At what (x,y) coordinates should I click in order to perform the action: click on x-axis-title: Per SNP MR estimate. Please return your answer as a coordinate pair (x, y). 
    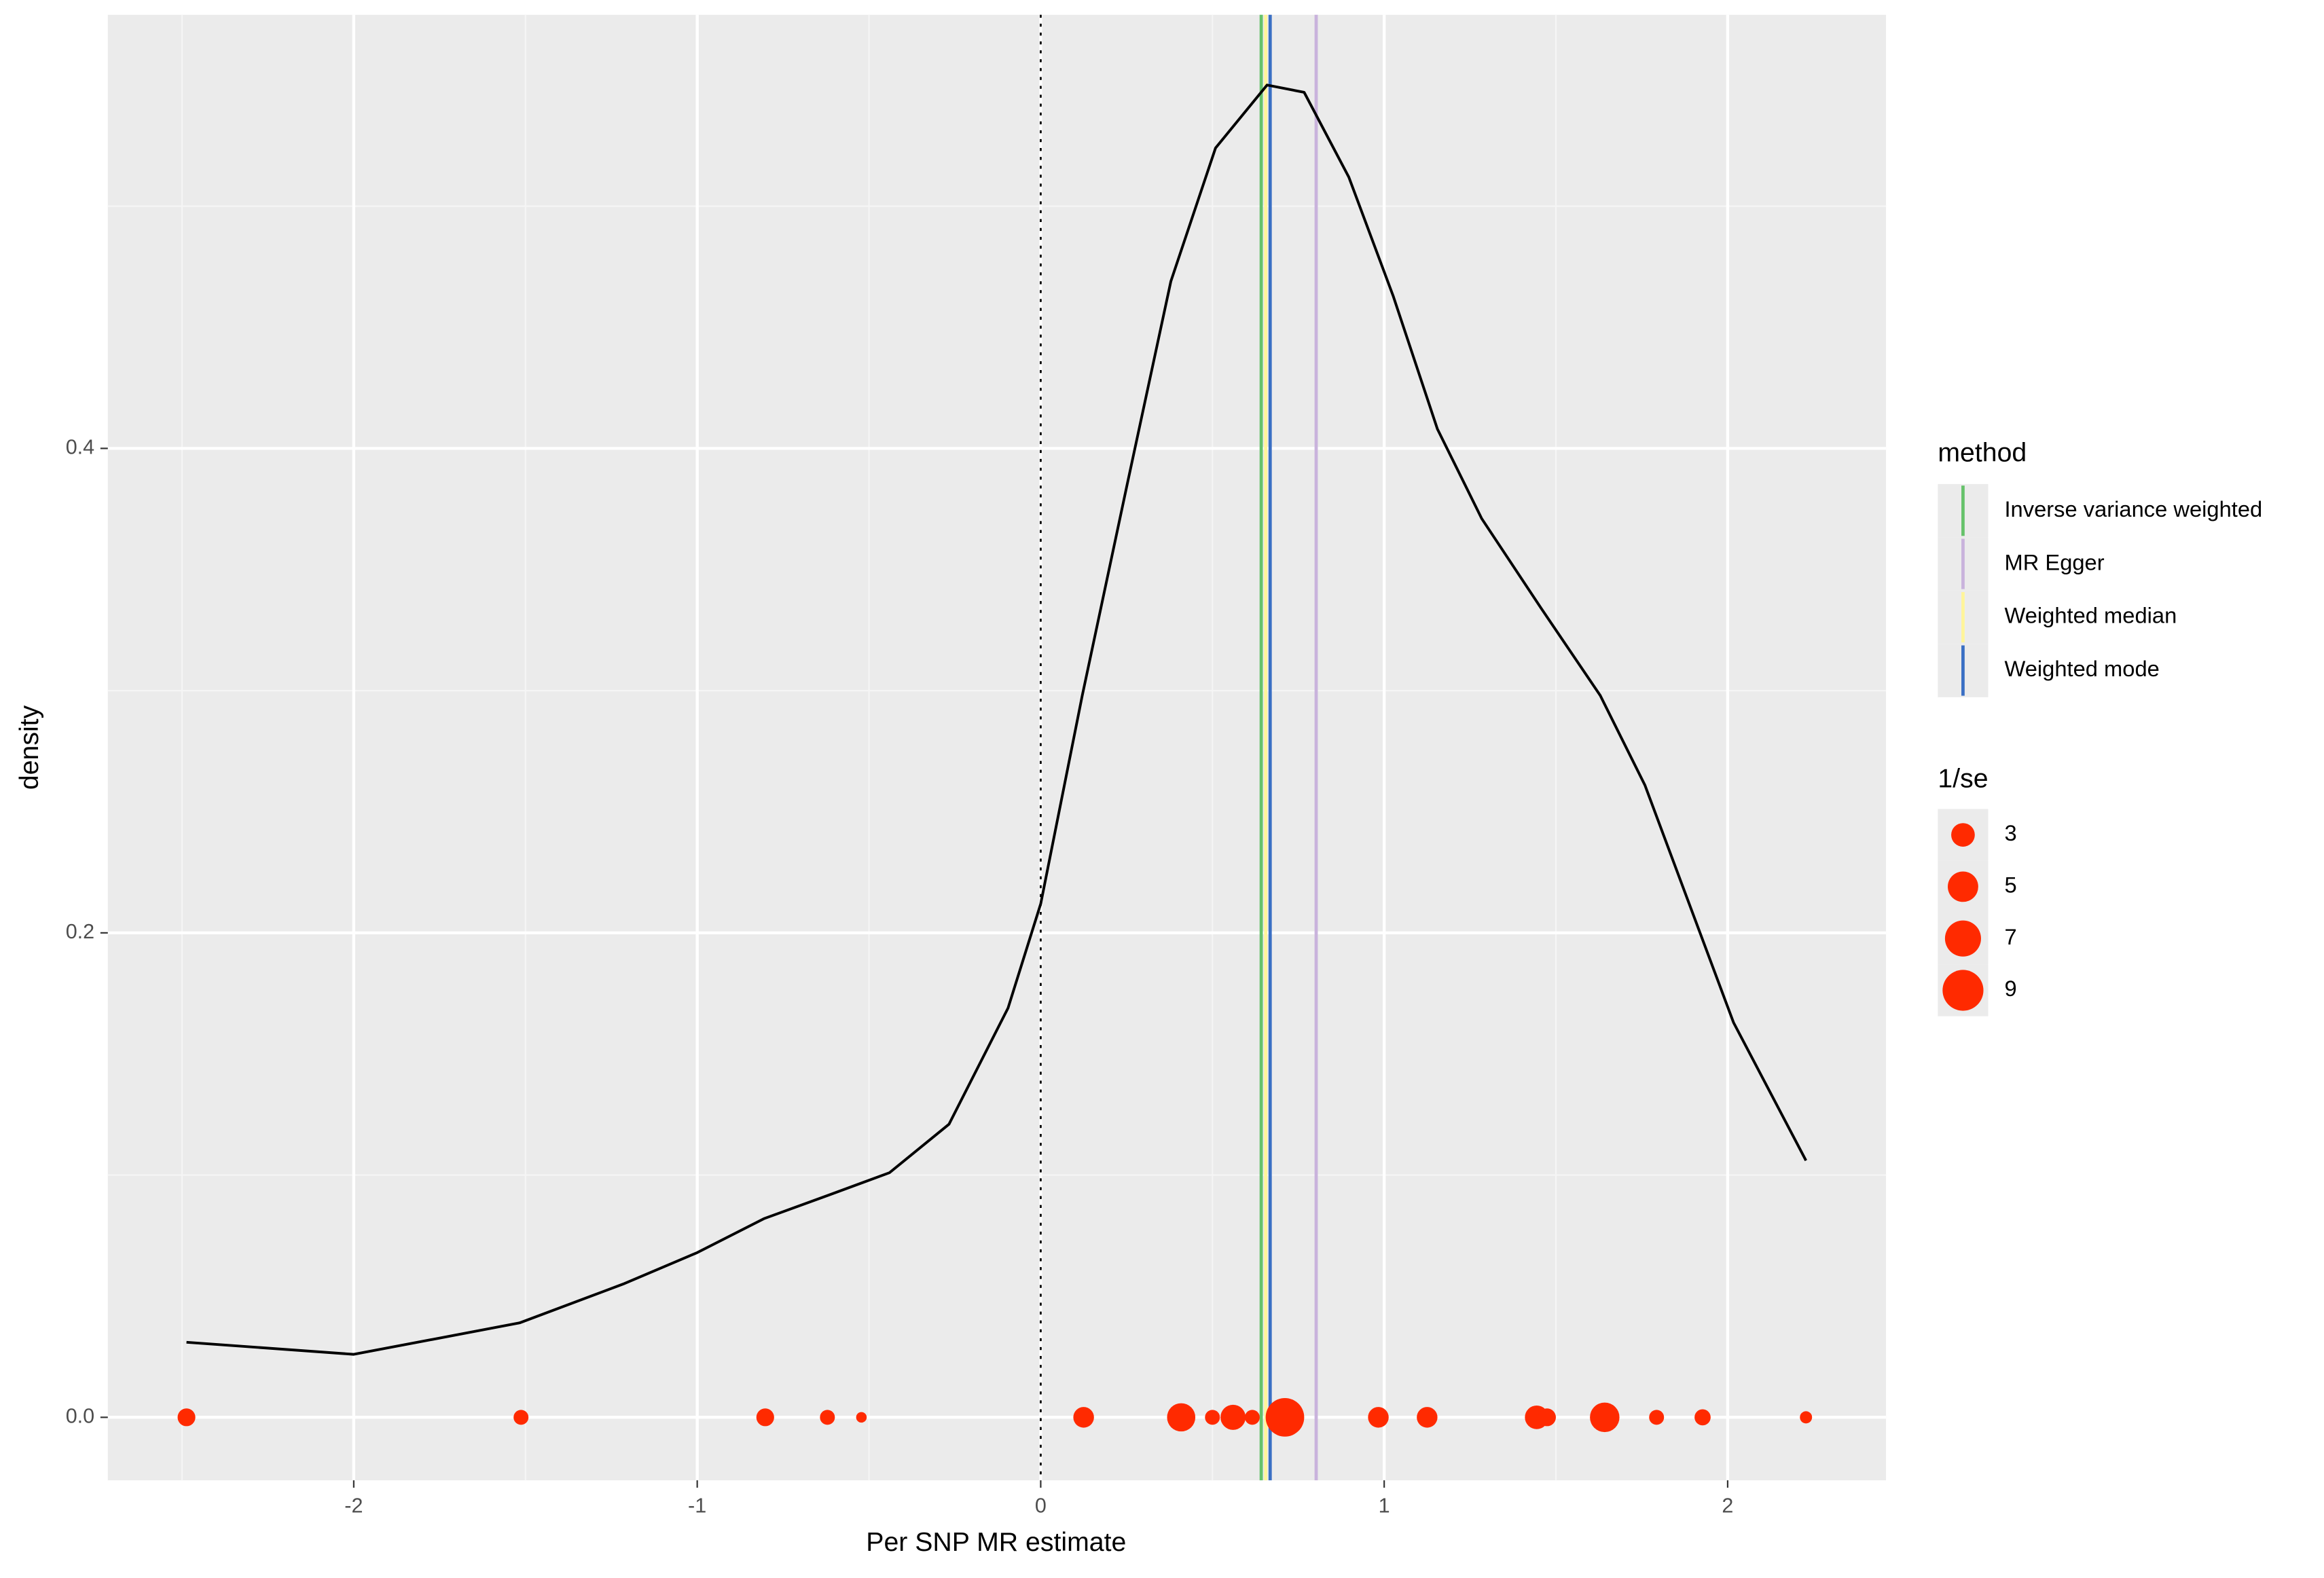
    Looking at the image, I should click on (996, 1542).